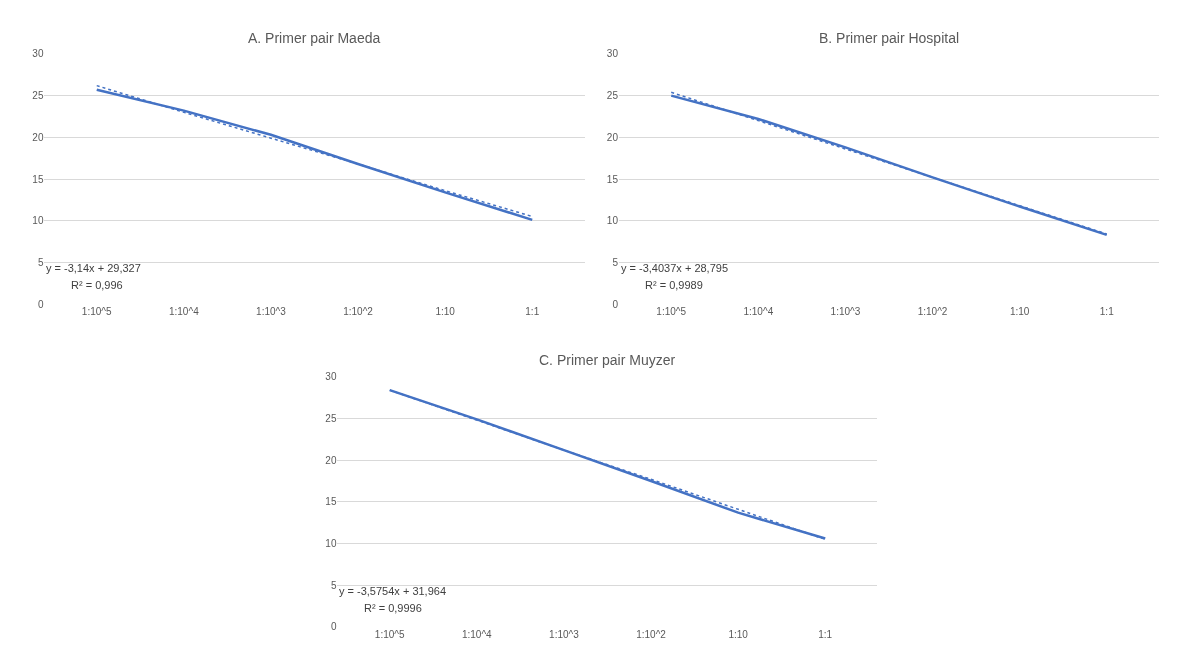 This screenshot has width=1179, height=664. I want to click on annotation: R² = 0,9996, so click(393, 608).